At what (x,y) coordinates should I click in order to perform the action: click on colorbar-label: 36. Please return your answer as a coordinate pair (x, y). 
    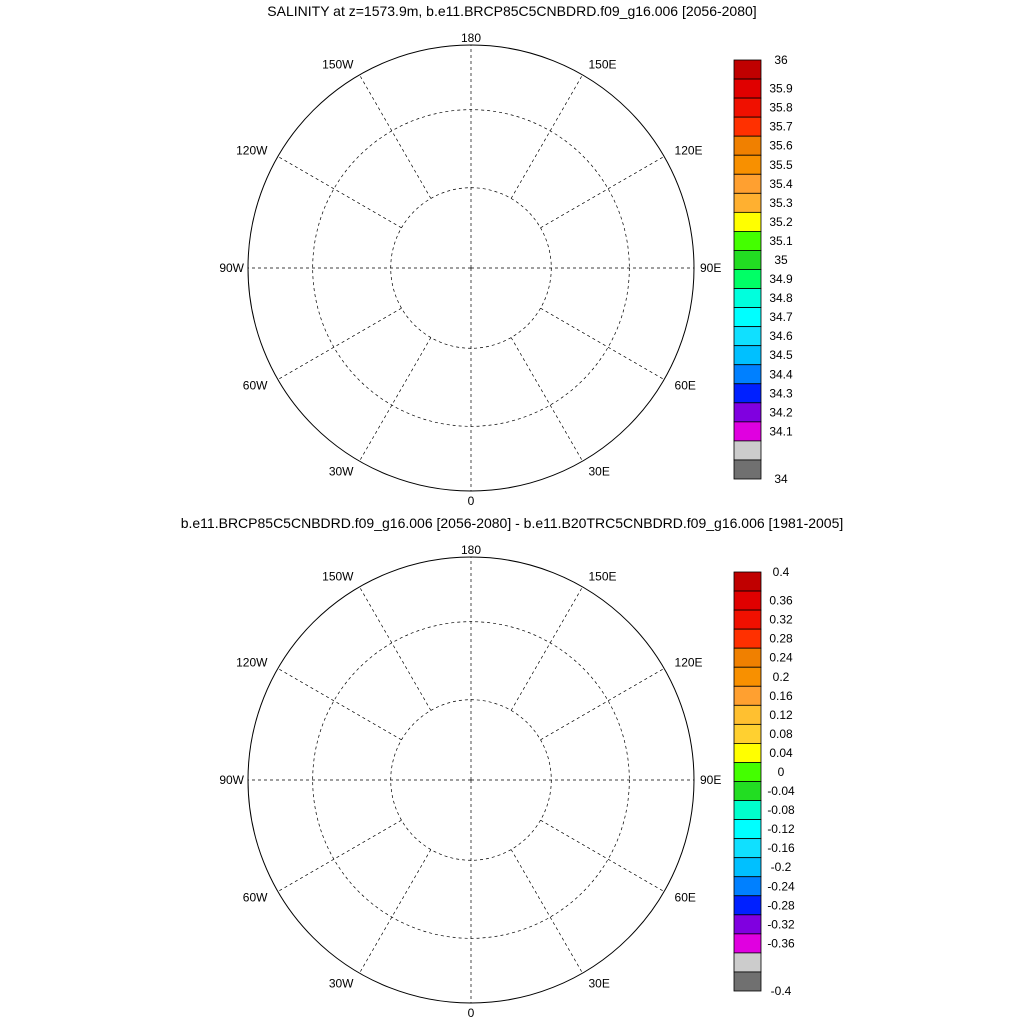
    Looking at the image, I should click on (781, 60).